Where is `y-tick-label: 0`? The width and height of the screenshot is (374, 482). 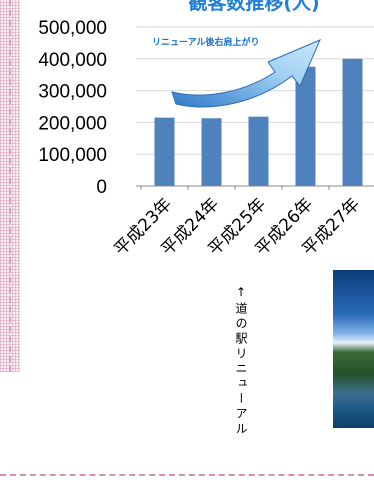
y-tick-label: 0 is located at coordinates (101, 187).